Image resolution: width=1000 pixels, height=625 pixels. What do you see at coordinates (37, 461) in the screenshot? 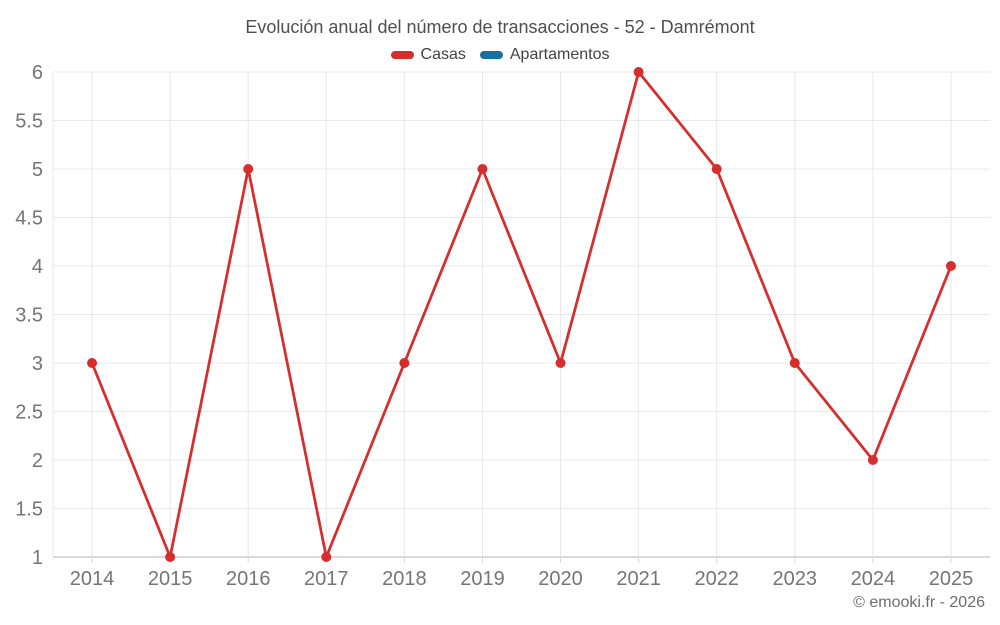
I see `y-axis-tick-label: 2` at bounding box center [37, 461].